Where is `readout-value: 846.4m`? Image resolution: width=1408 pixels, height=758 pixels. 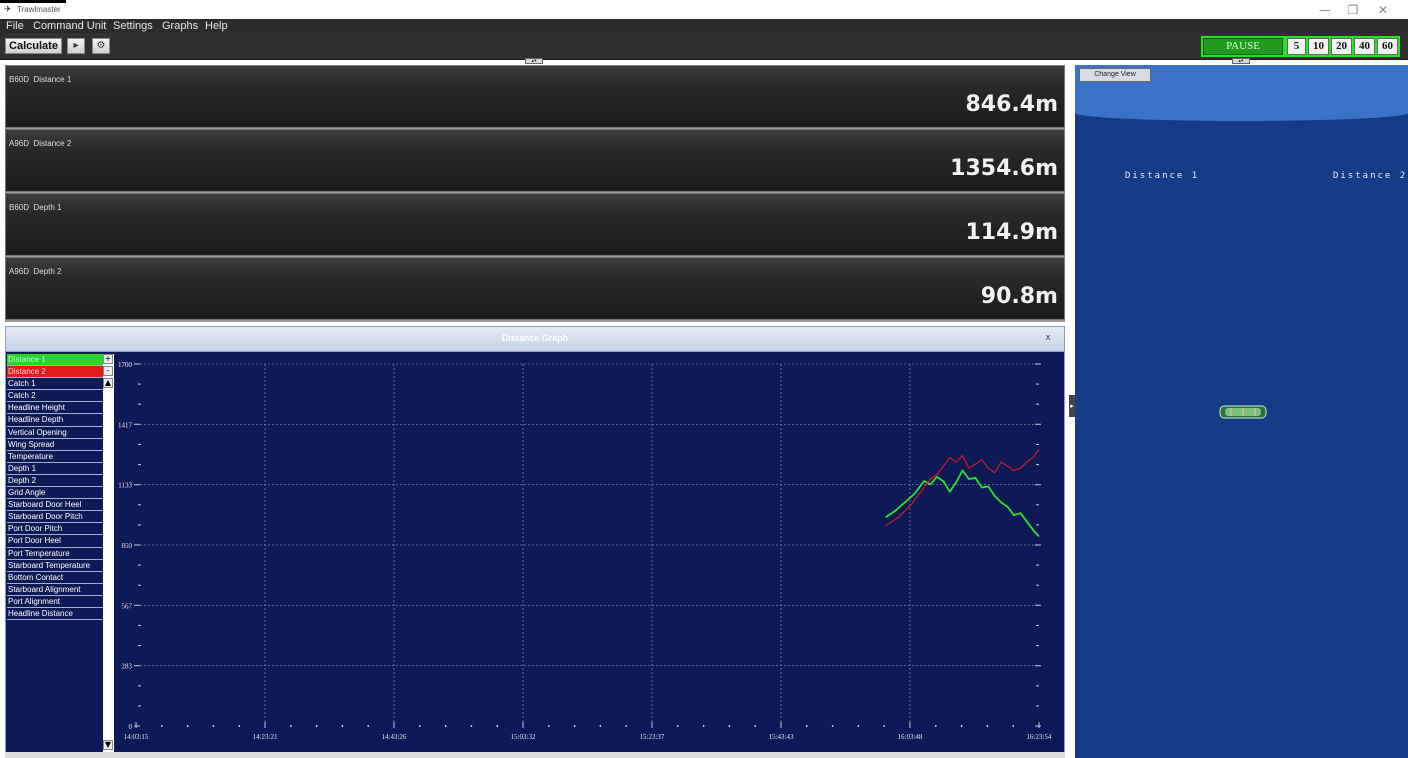 readout-value: 846.4m is located at coordinates (1011, 104).